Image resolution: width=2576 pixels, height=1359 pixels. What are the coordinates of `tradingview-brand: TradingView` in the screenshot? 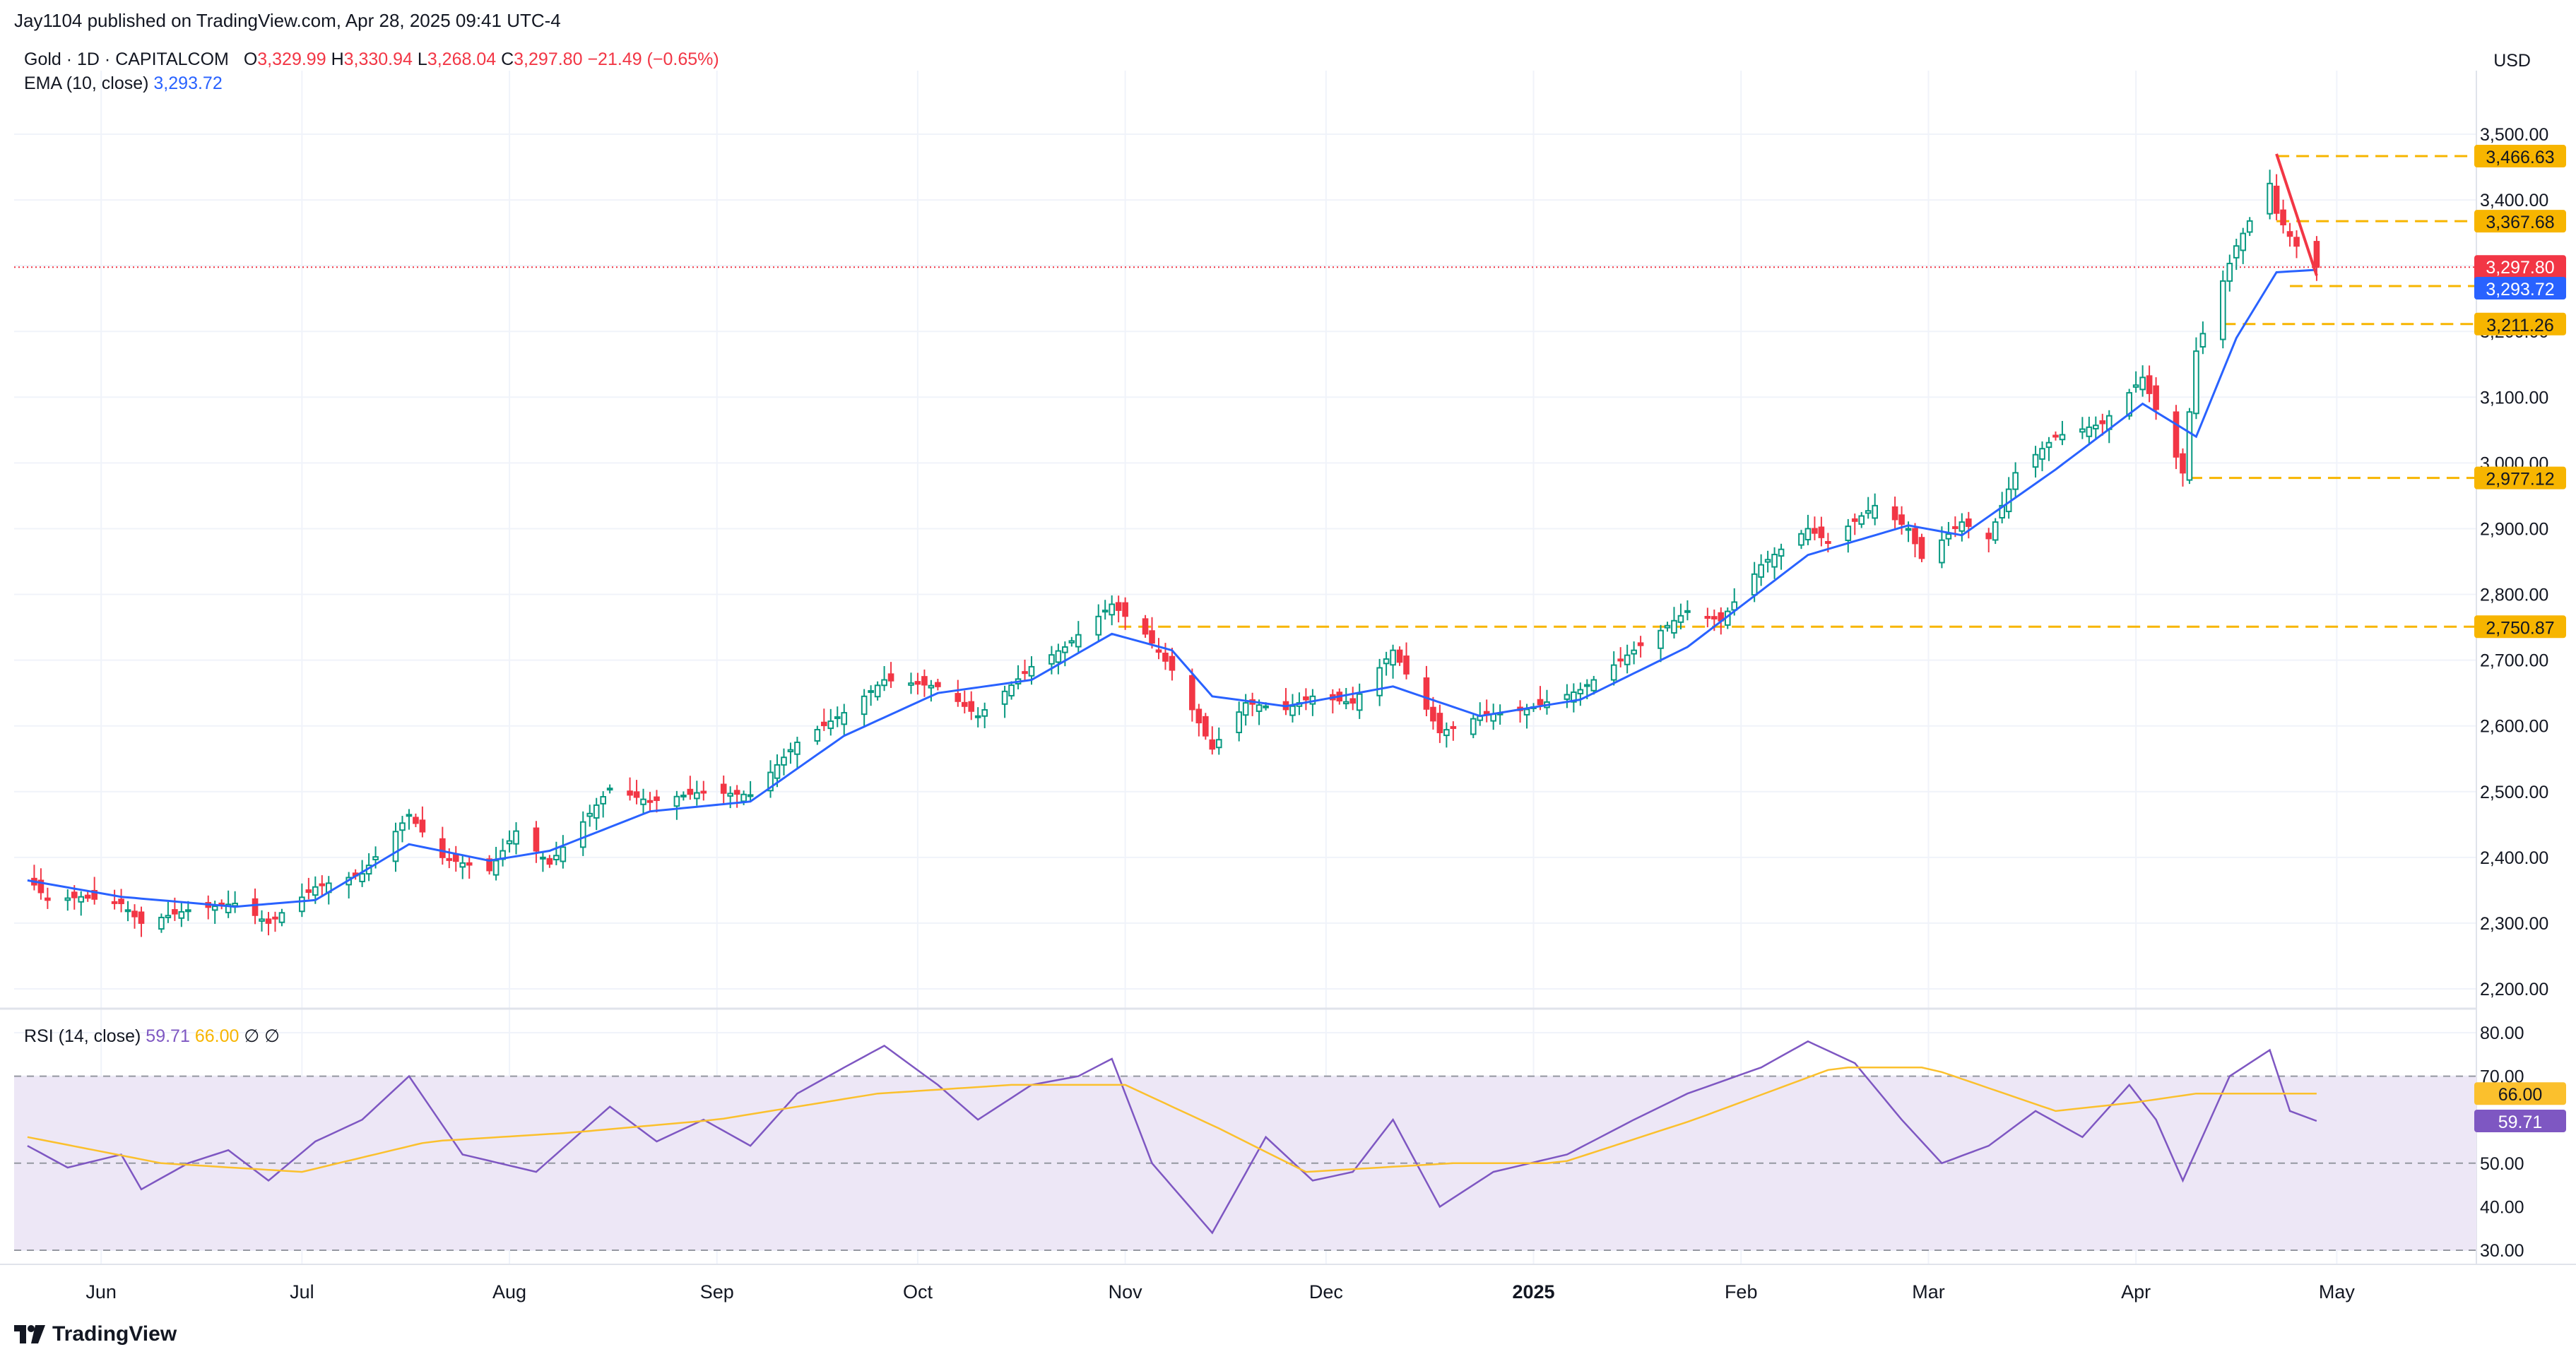 It's located at (95, 1334).